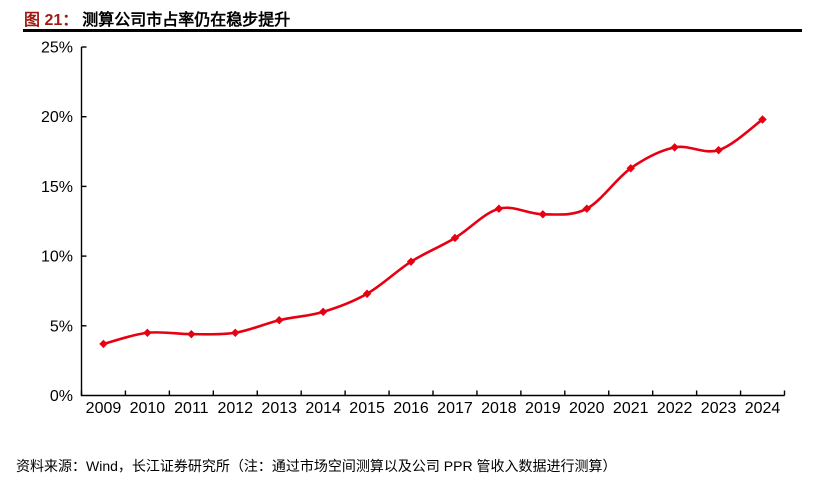 Image resolution: width=827 pixels, height=497 pixels. Describe the element at coordinates (675, 408) in the screenshot. I see `x-tick-label: 2022` at that location.